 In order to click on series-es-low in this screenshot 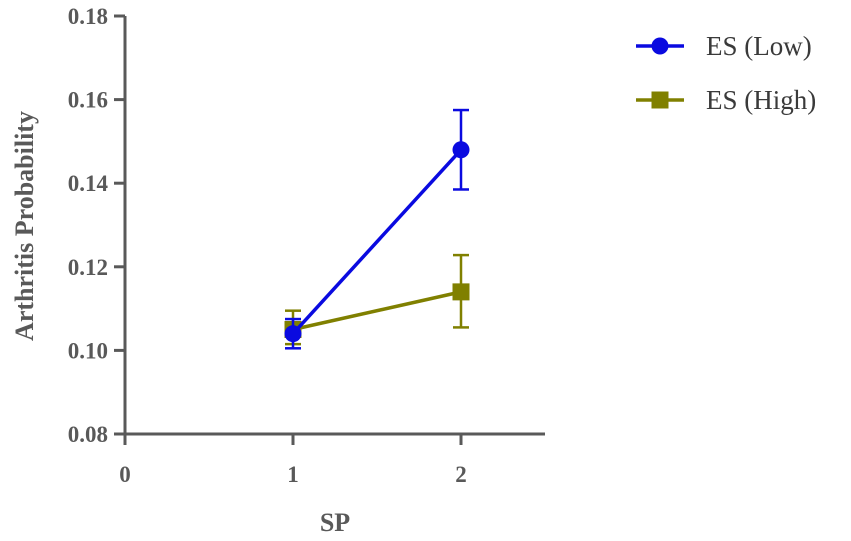, I will do `click(377, 229)`.